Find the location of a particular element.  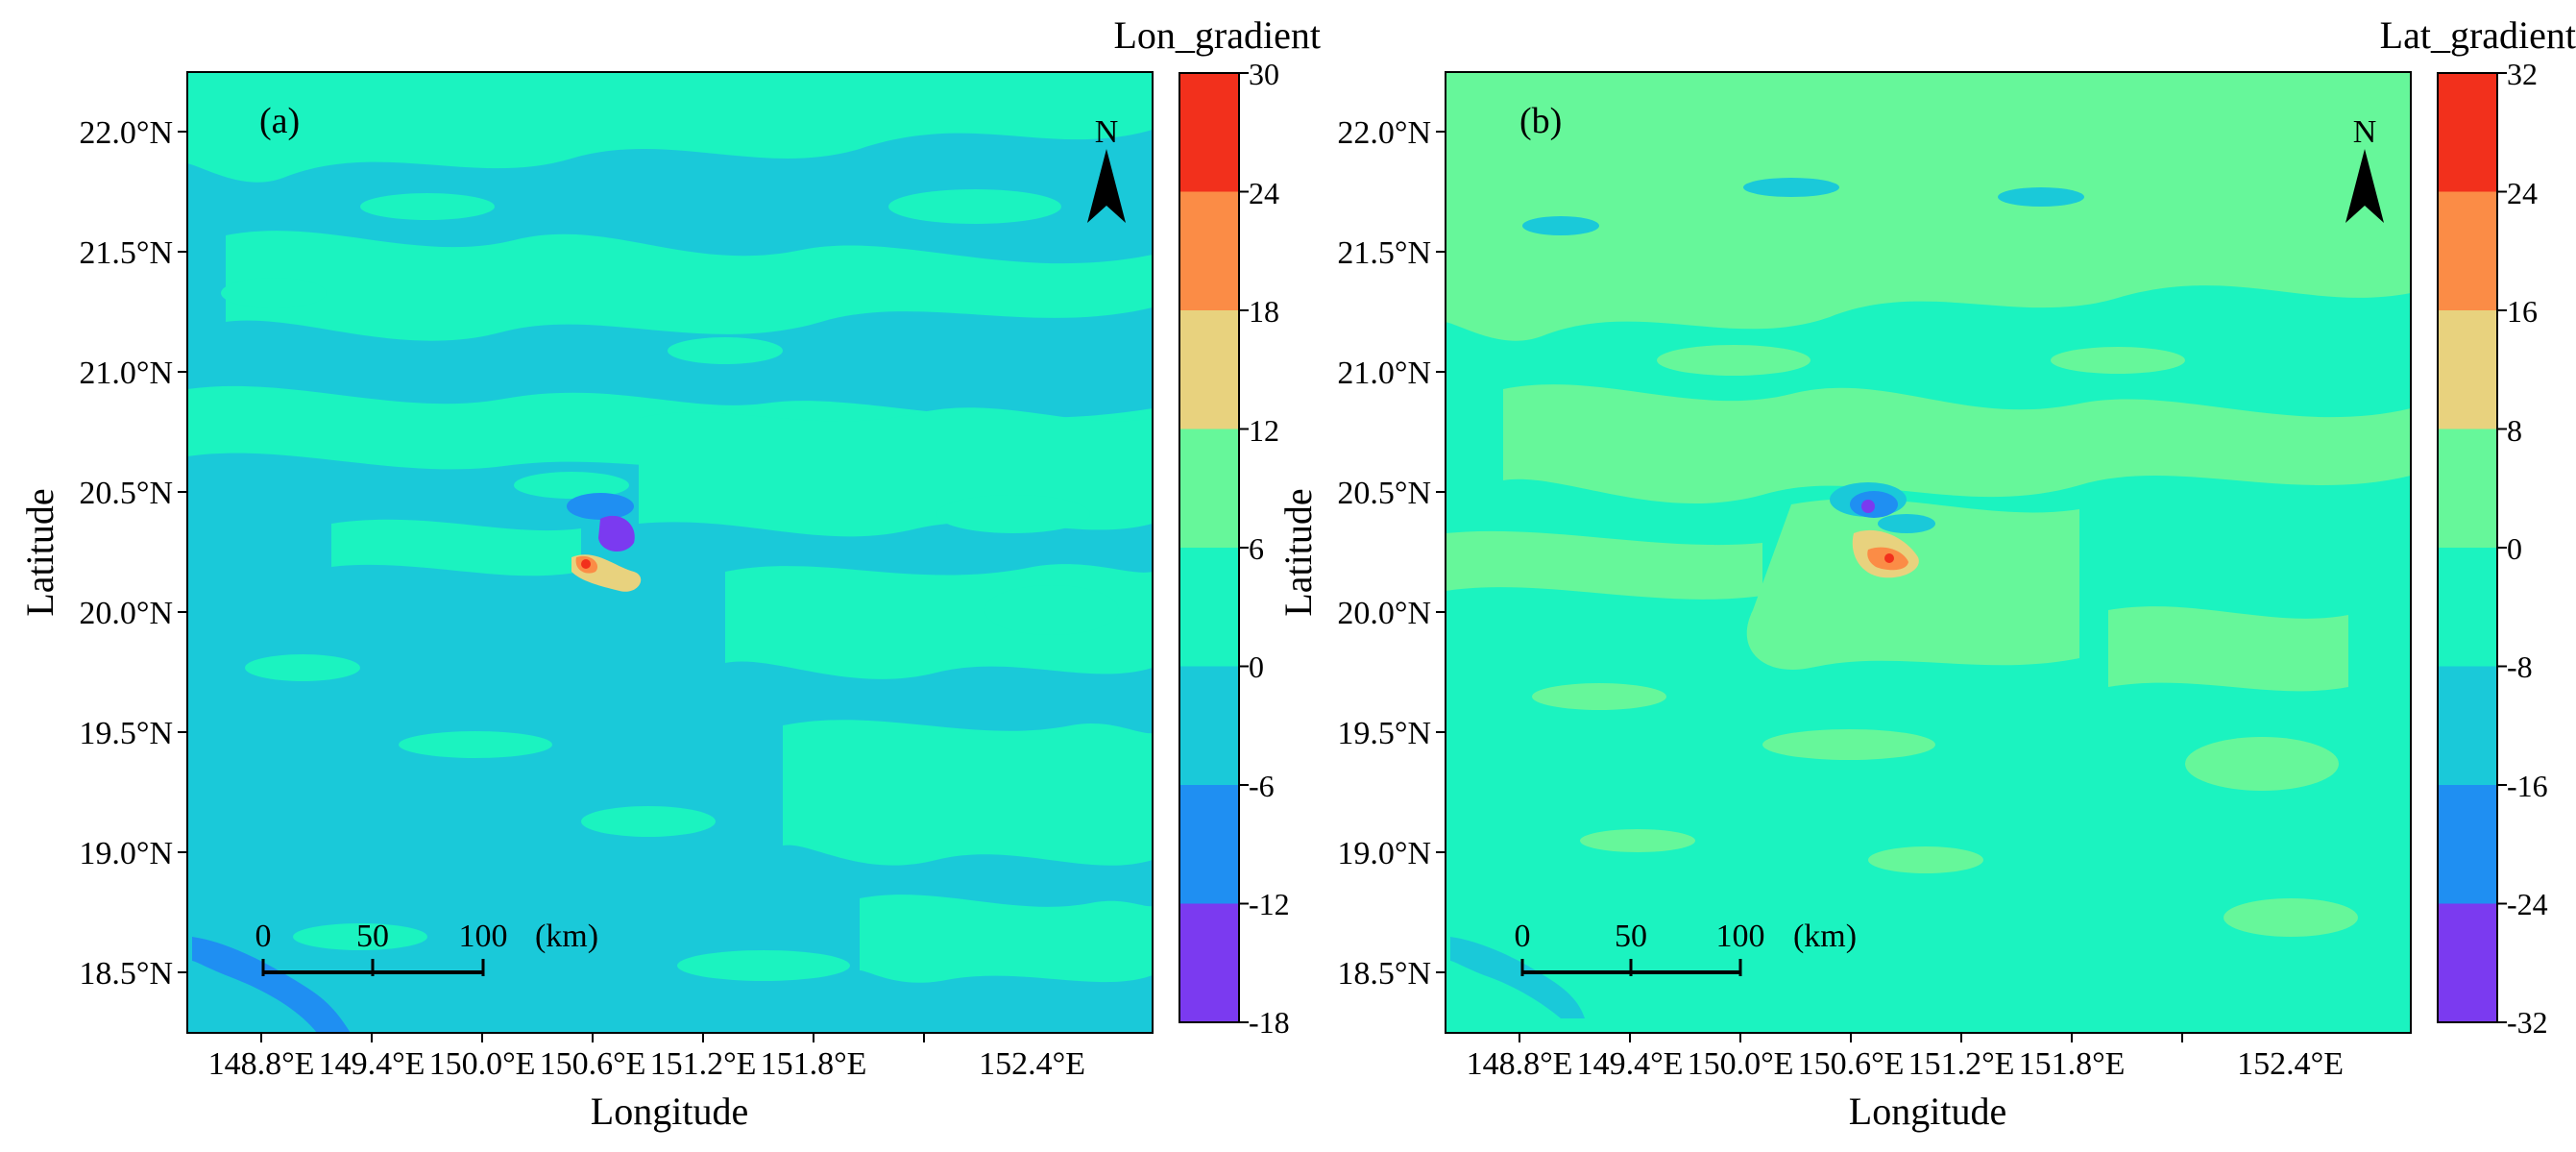

x-axis-label-b: Longitude is located at coordinates (1927, 1111).